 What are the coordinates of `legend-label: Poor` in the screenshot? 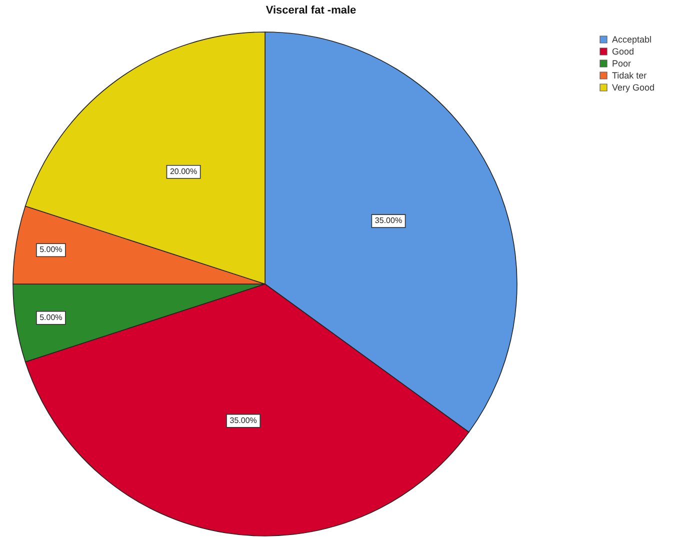 It's located at (622, 63).